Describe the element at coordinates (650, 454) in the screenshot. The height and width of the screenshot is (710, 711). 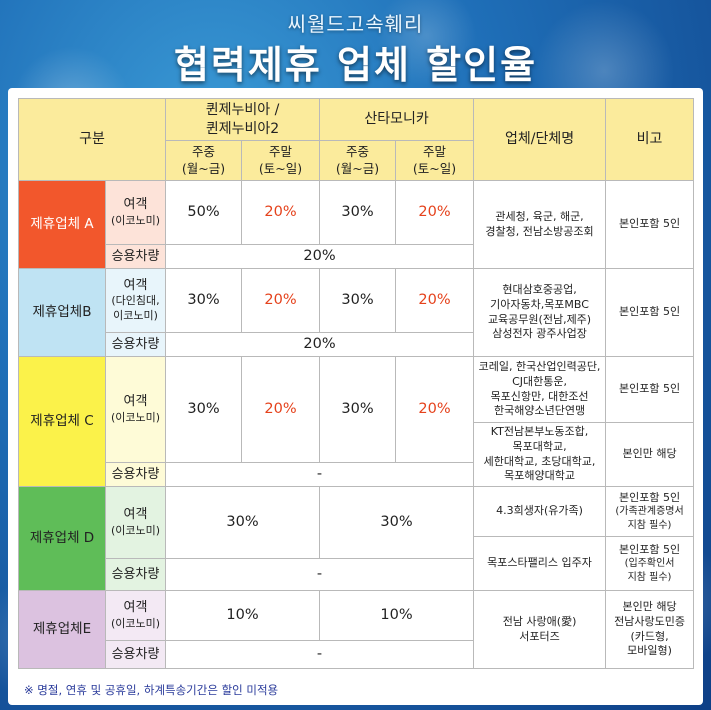
I see `note-cell: 본인만 해당` at that location.